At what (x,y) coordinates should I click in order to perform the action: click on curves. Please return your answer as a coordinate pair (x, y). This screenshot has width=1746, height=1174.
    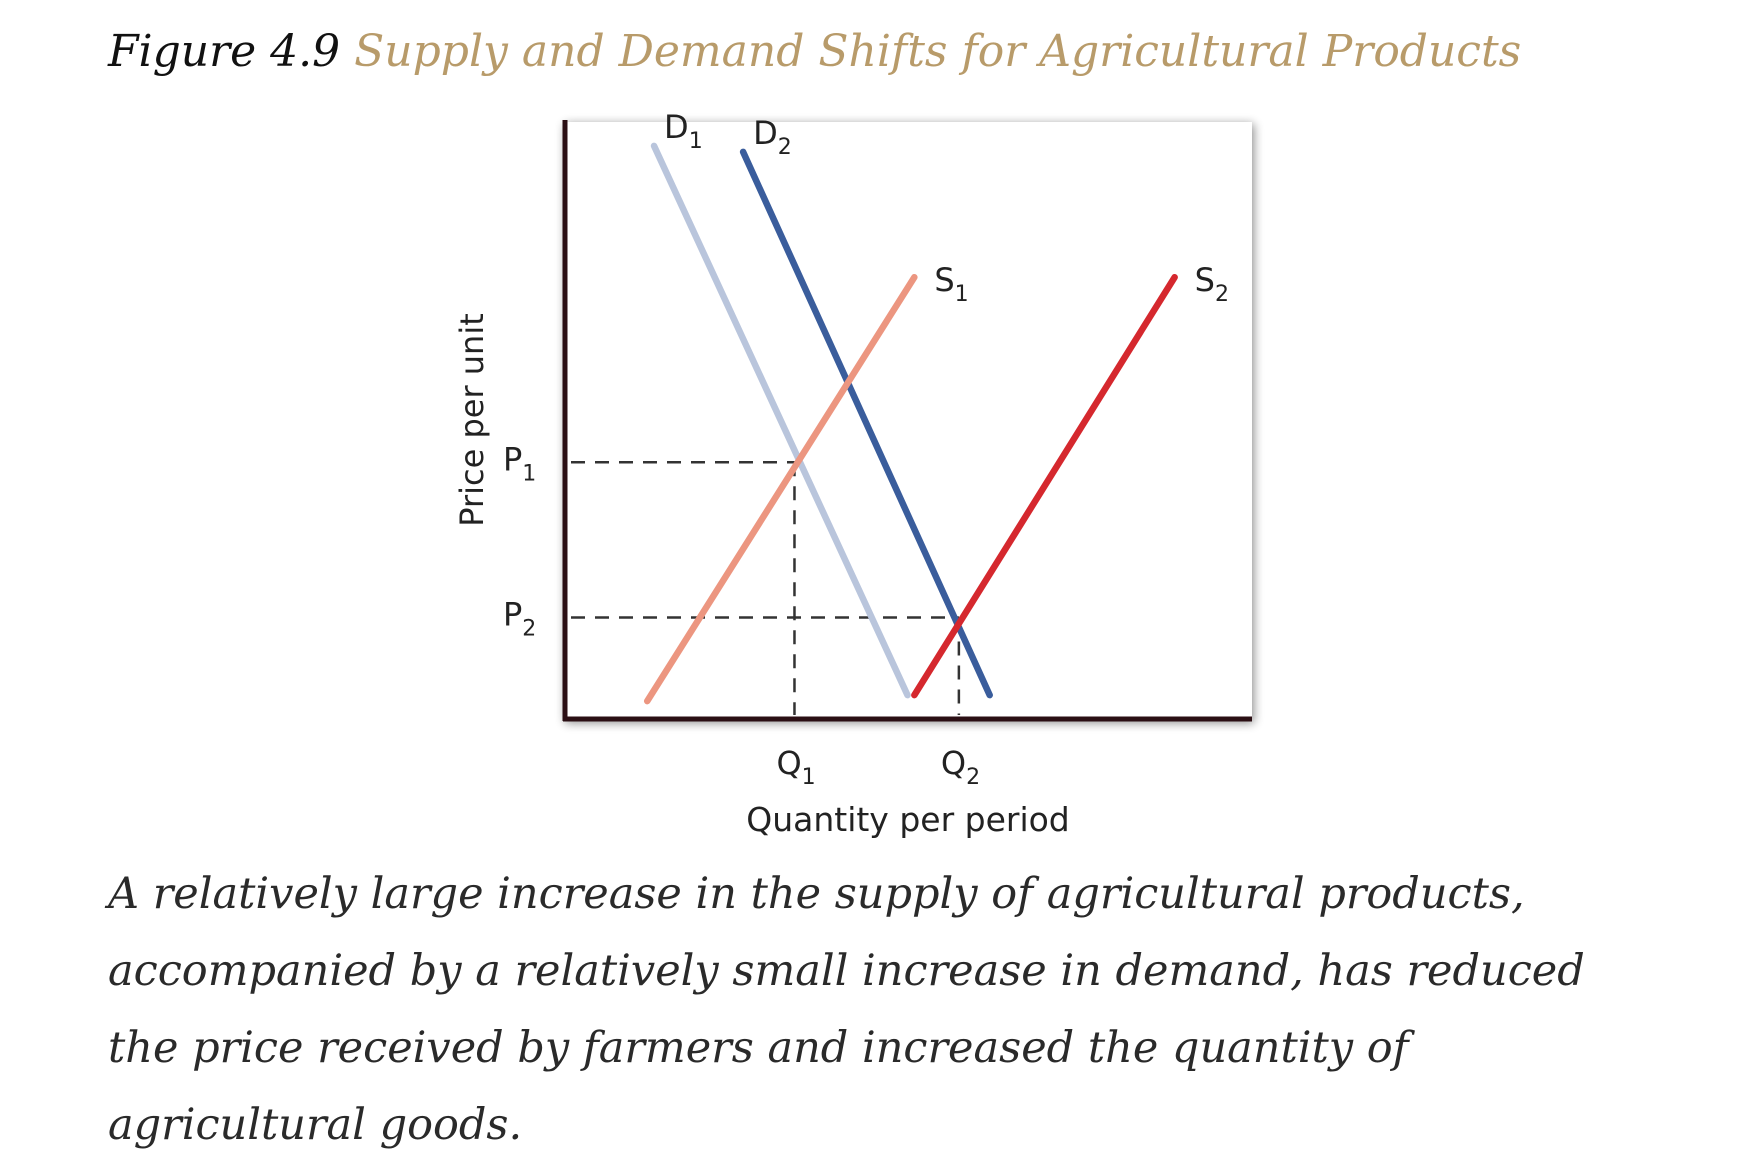
    Looking at the image, I should click on (910, 423).